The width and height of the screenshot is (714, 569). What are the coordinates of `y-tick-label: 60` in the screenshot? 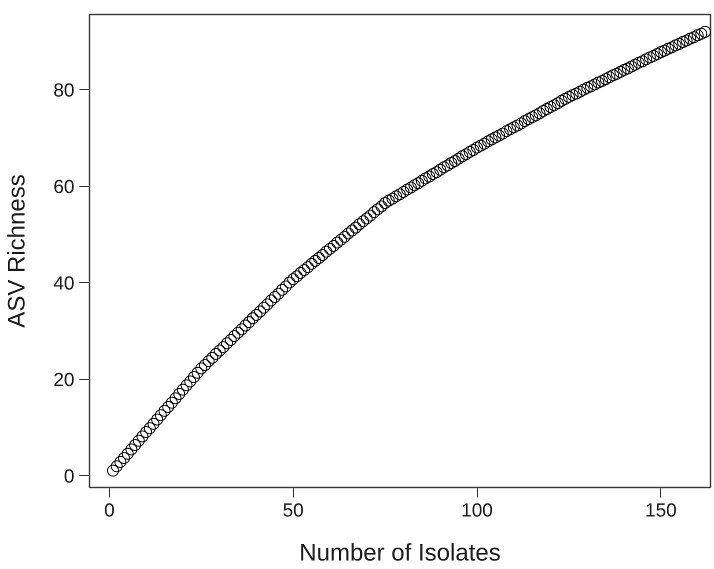 It's located at (64, 187).